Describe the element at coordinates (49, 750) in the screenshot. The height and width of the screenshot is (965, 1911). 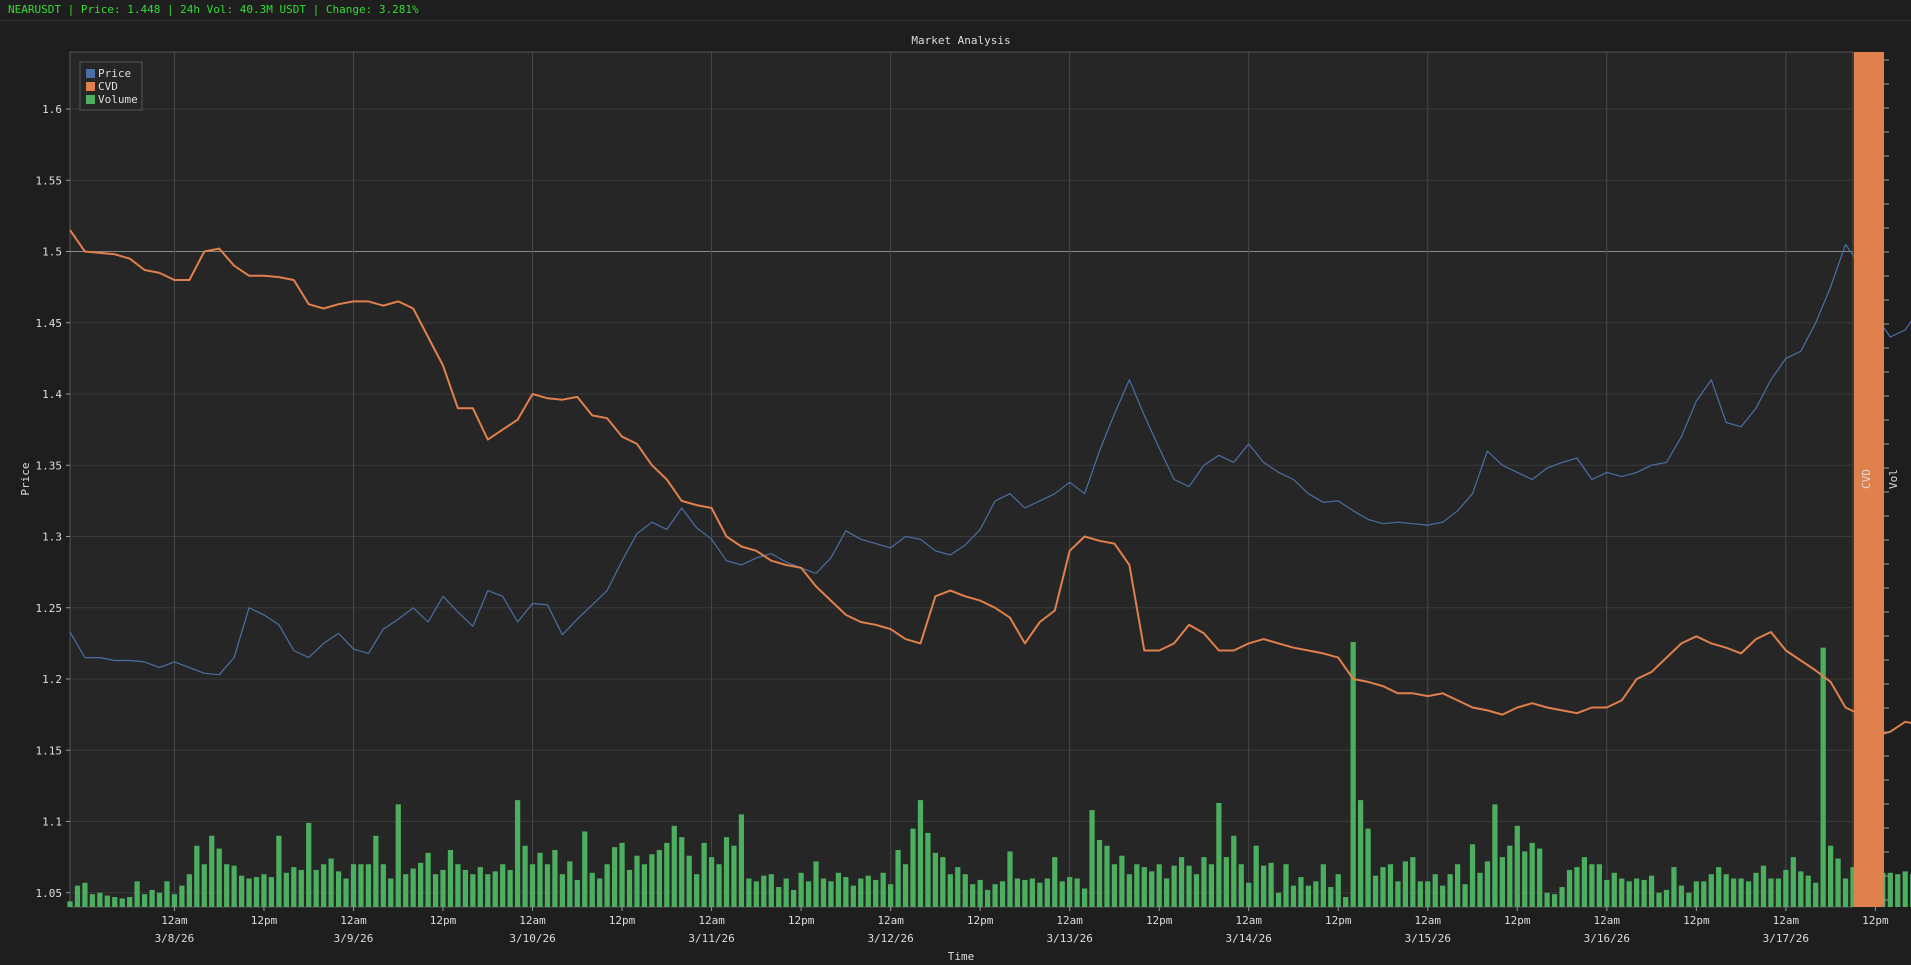
I see `y-tick-label: 1.15` at that location.